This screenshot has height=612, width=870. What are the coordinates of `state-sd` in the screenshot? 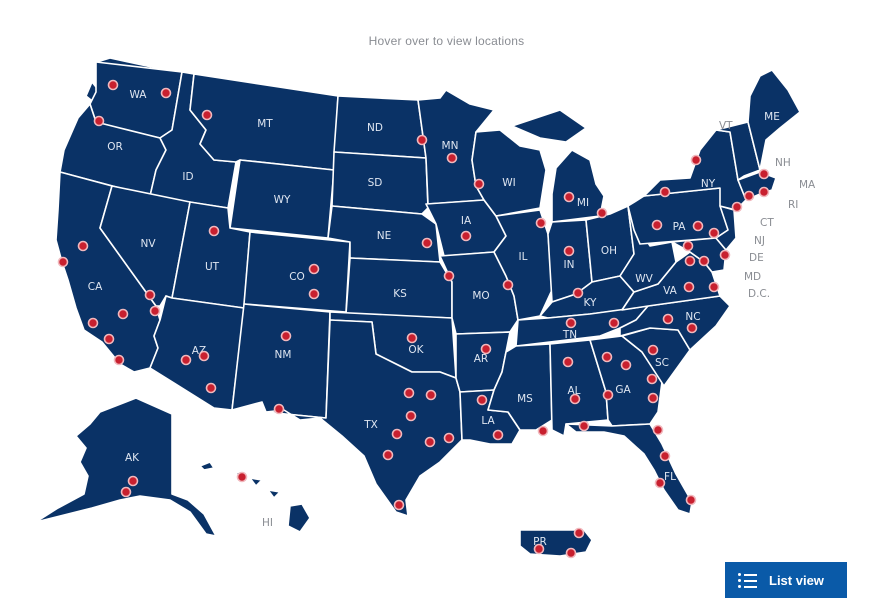 It's located at (380, 183).